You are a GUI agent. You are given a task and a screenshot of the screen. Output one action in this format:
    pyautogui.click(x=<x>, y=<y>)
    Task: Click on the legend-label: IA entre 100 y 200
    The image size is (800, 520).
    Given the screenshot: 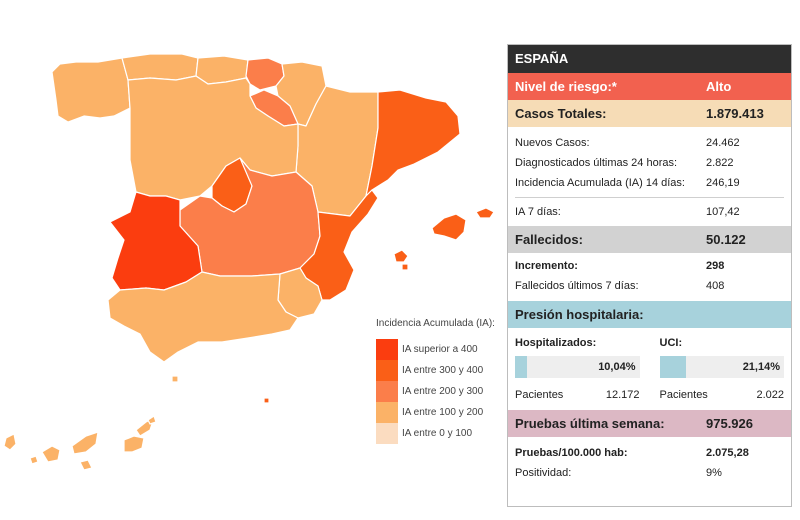 What is the action you would take?
    pyautogui.click(x=443, y=412)
    